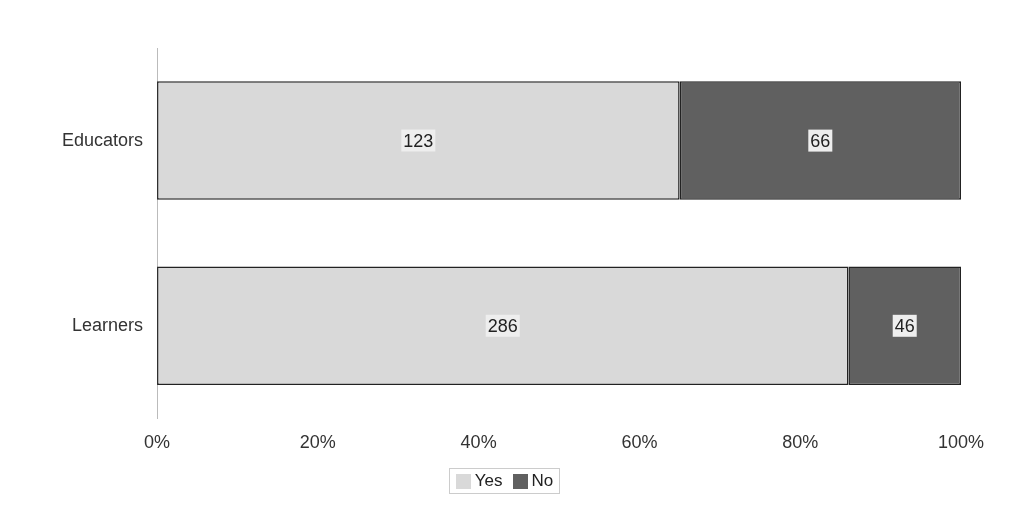  What do you see at coordinates (502, 325) in the screenshot?
I see `annotation: 286` at bounding box center [502, 325].